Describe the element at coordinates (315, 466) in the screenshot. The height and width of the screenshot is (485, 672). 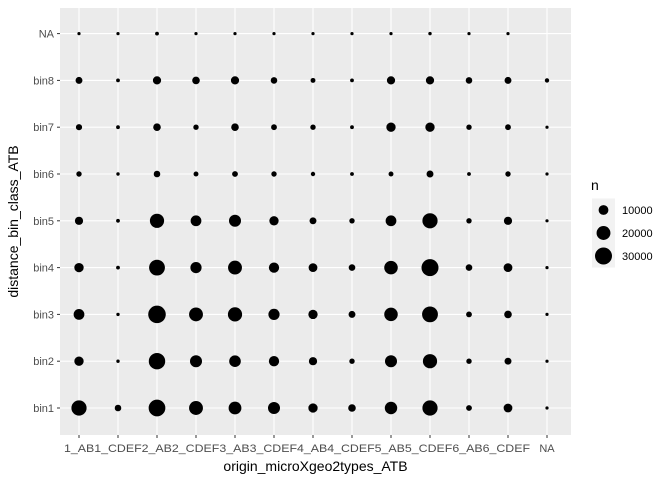
I see `x-axis-title: origin_microXgeo2types_ATB` at that location.